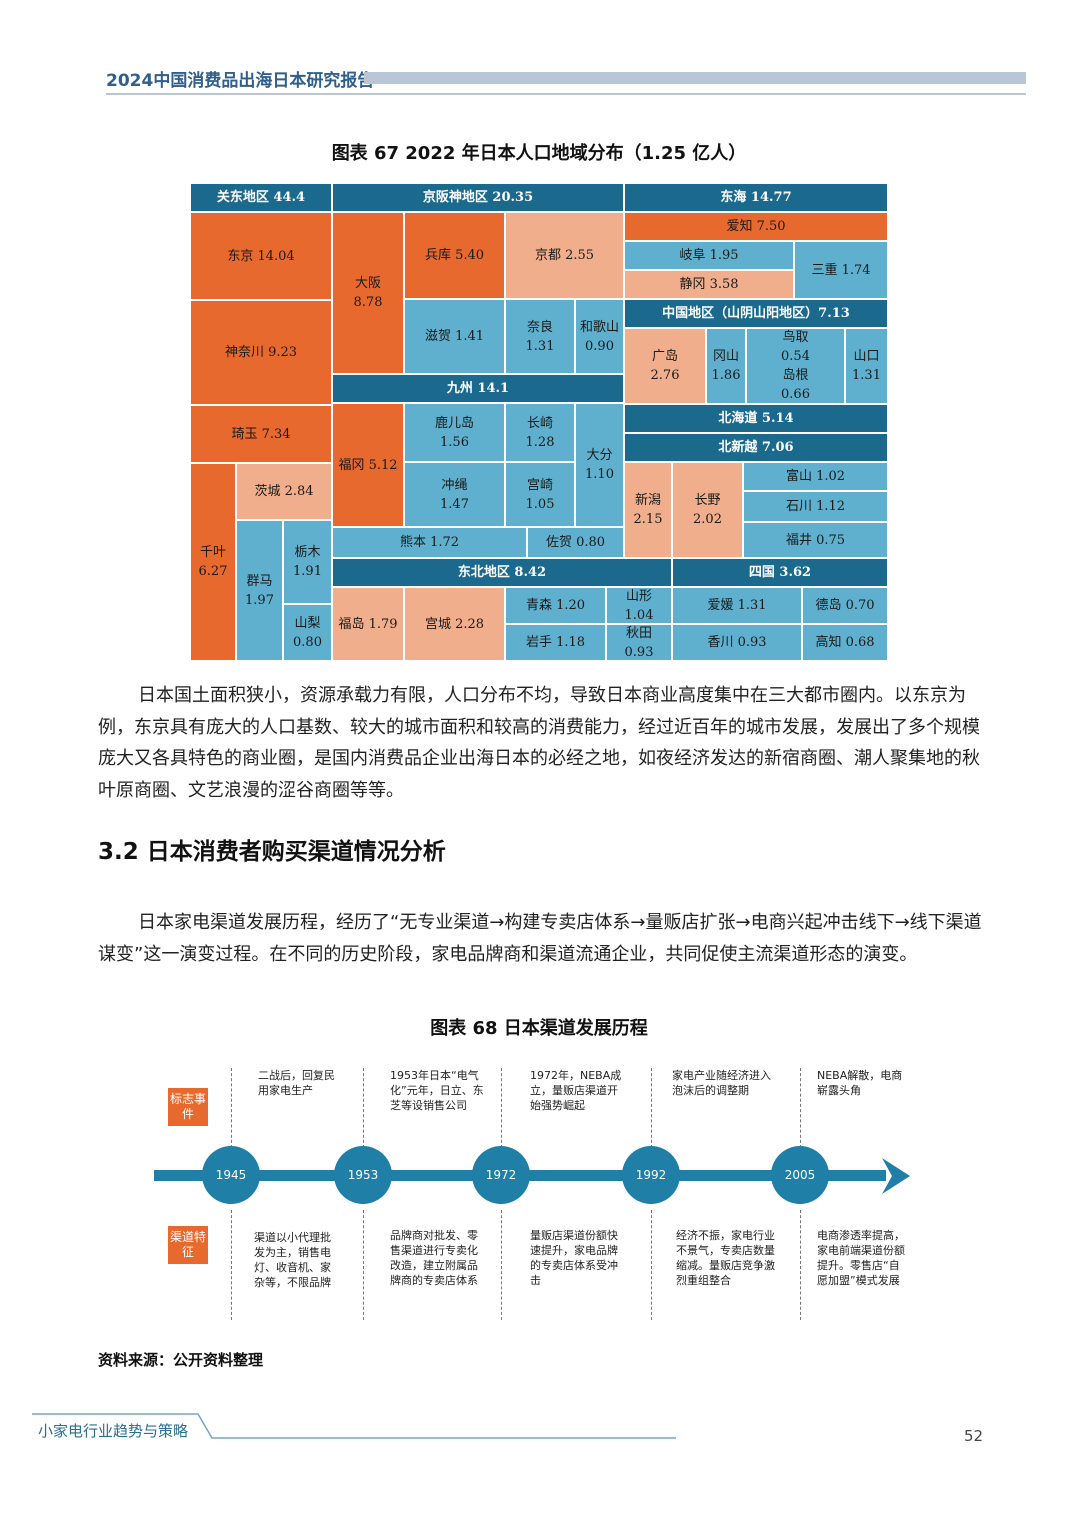  What do you see at coordinates (845, 605) in the screenshot?
I see `treemap-cell-tokushima: 德岛 0.70` at bounding box center [845, 605].